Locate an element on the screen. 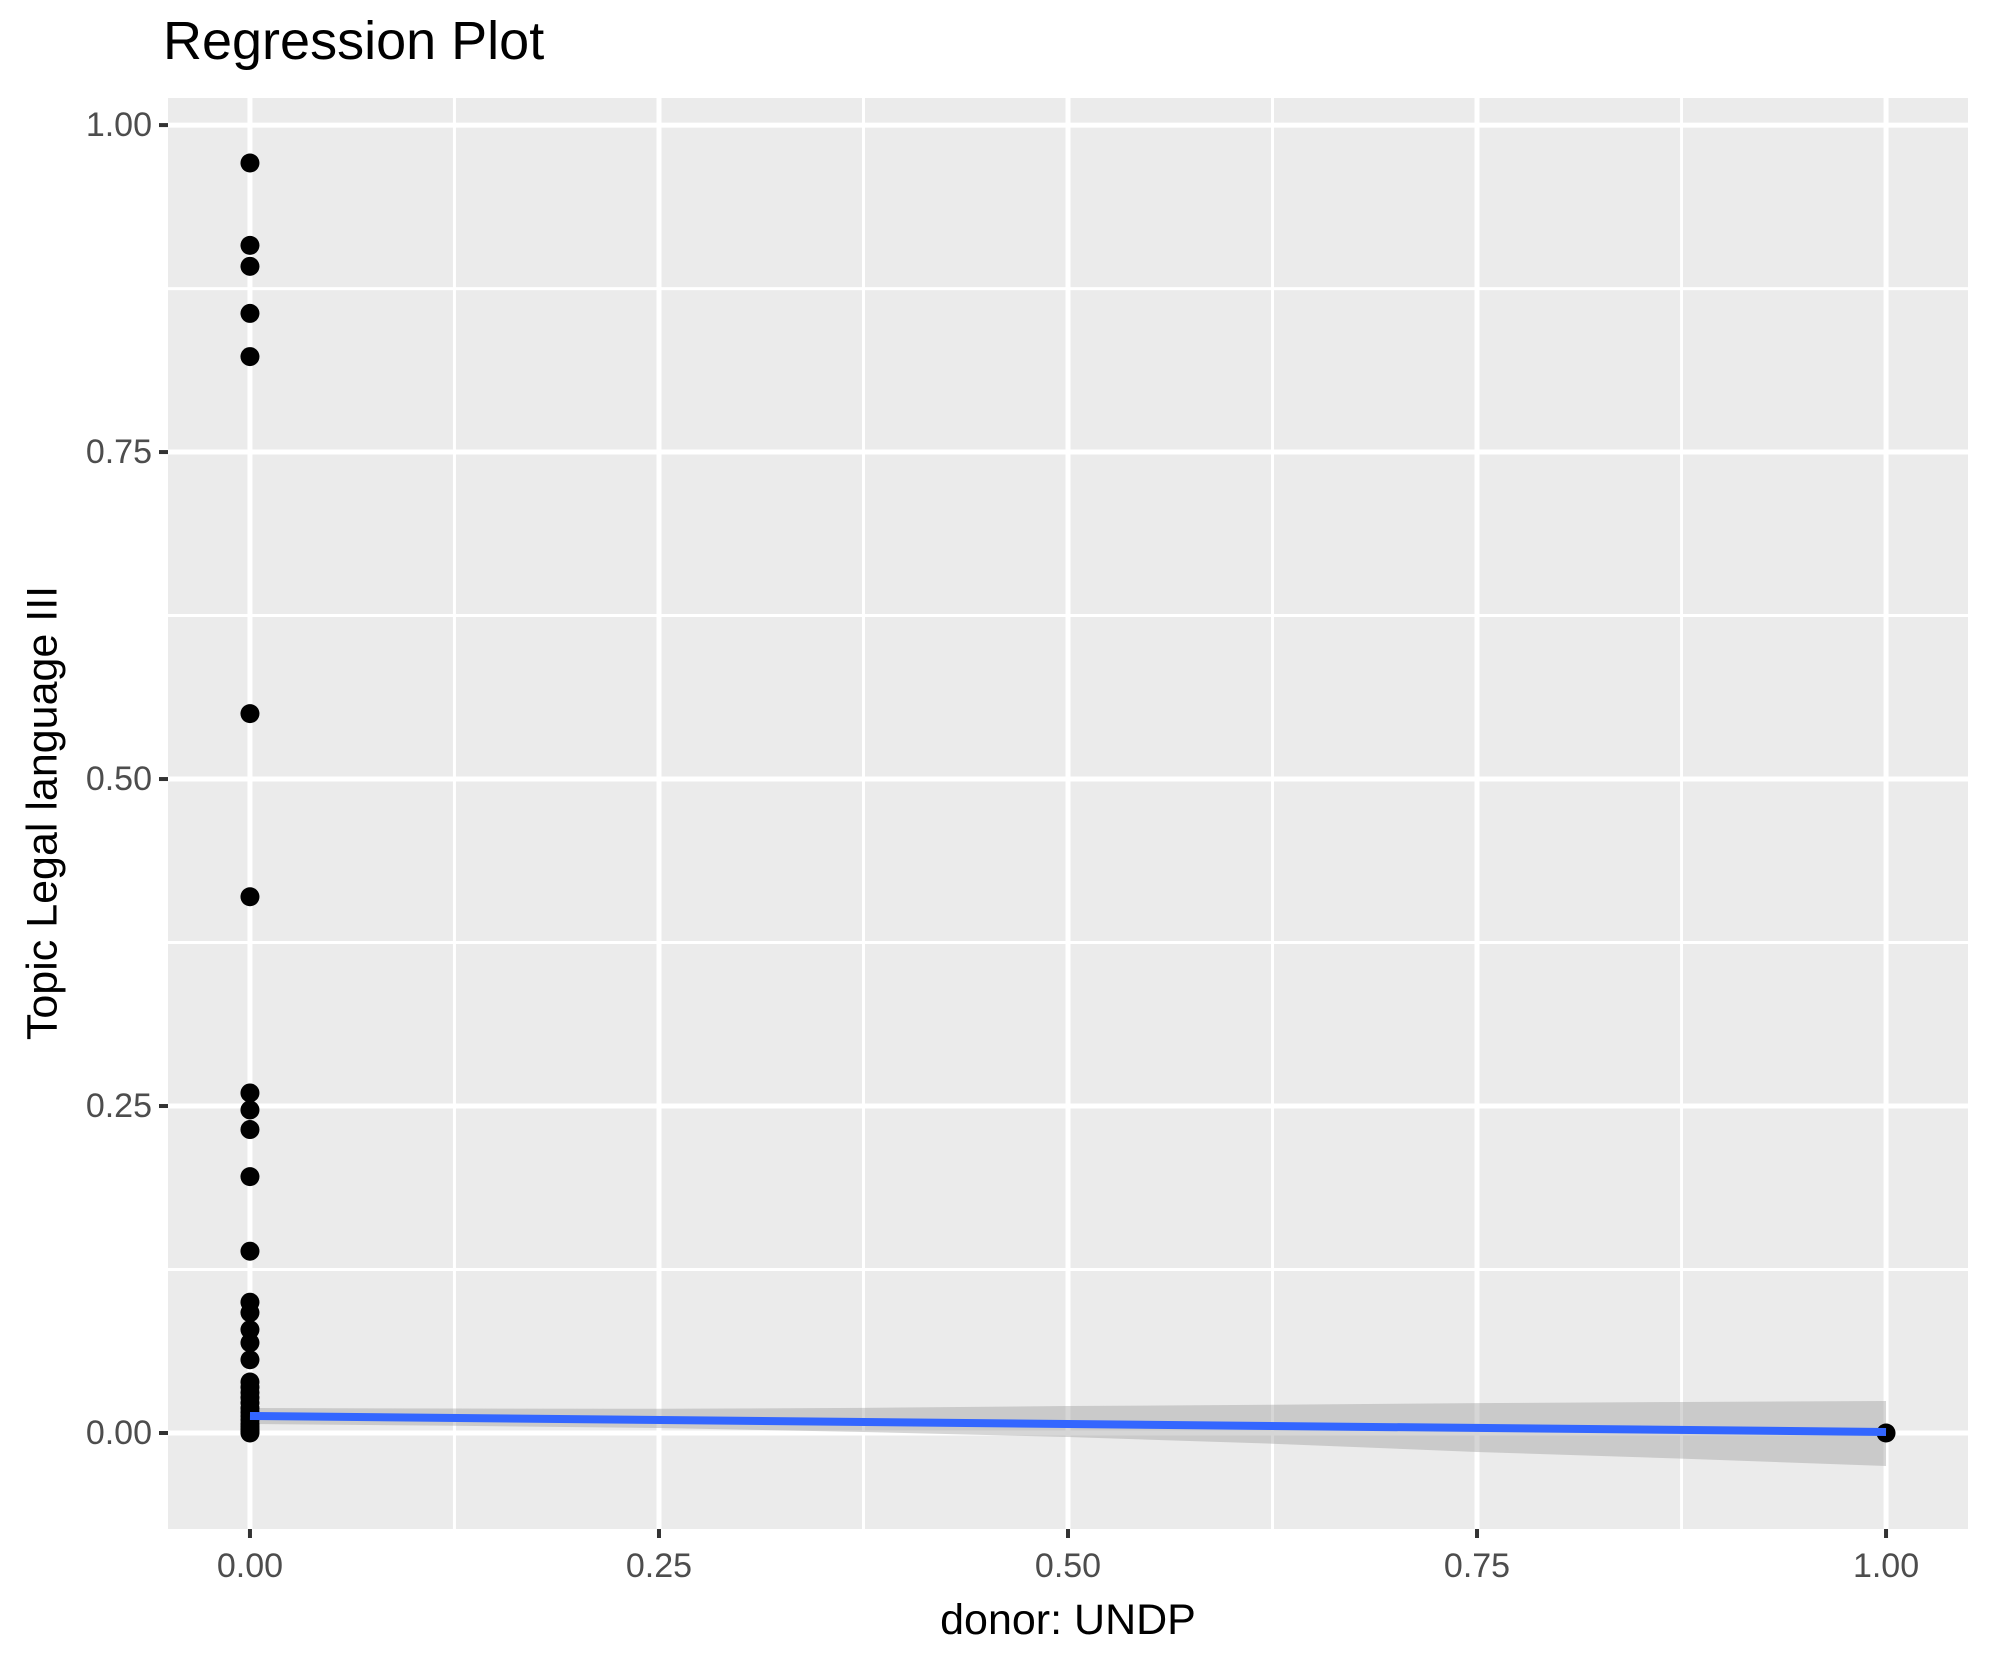 The width and height of the screenshot is (1990, 1665). y-axis-title: Topic Legal language III is located at coordinates (42, 813).